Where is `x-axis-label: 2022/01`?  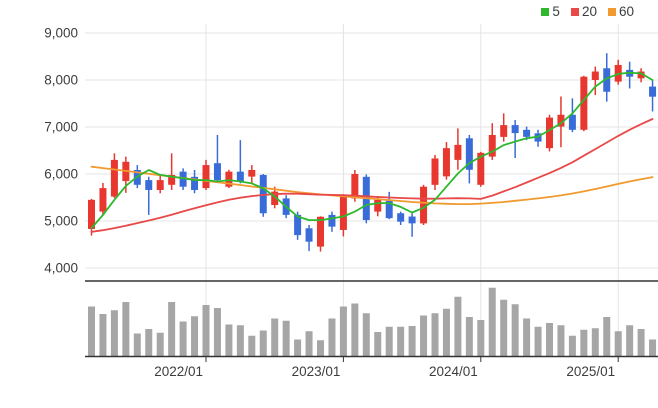
x-axis-label: 2022/01 is located at coordinates (178, 371).